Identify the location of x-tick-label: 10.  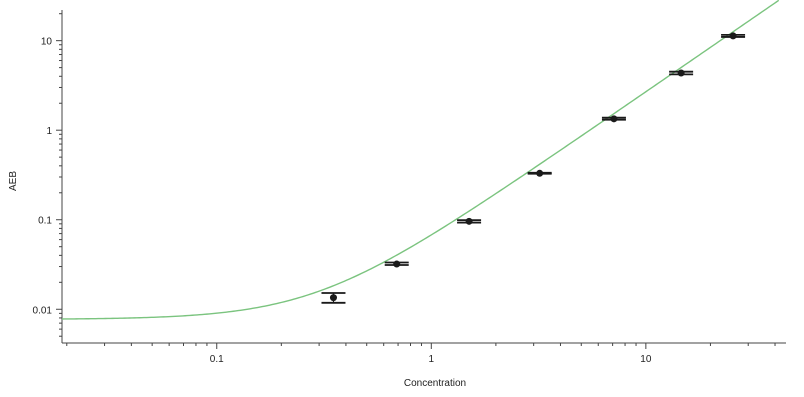
(646, 359).